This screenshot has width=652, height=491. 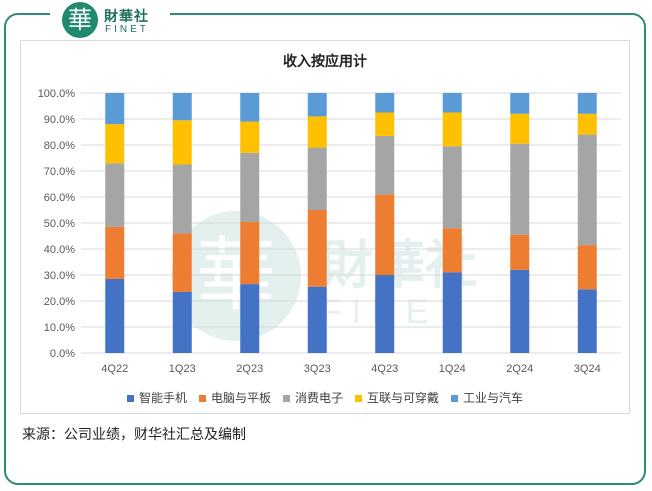 I want to click on x-tick-label: 4Q23, so click(x=384, y=369).